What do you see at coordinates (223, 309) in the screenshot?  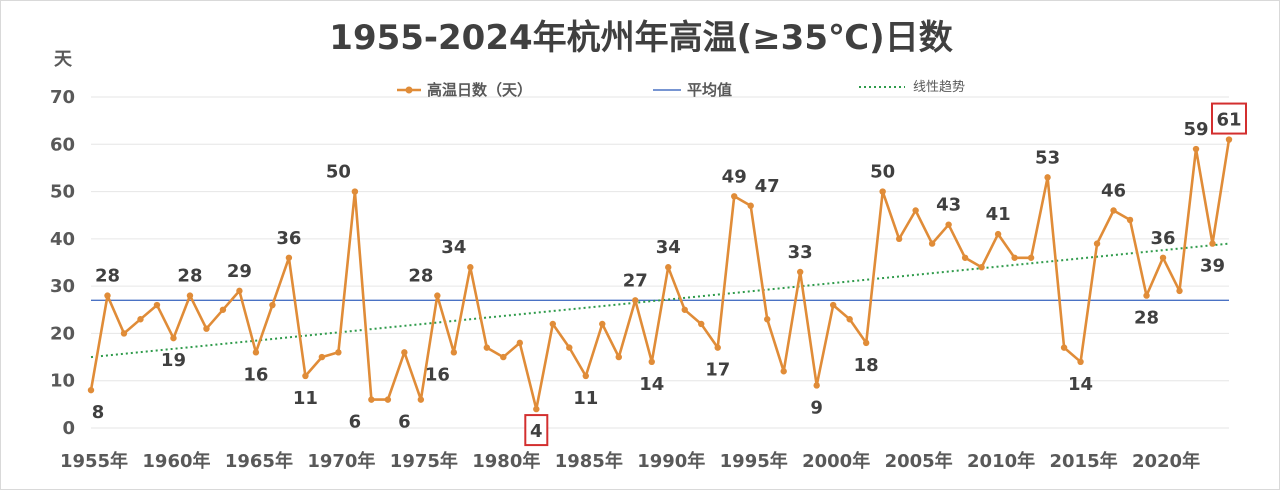 I see `data-point-1963` at bounding box center [223, 309].